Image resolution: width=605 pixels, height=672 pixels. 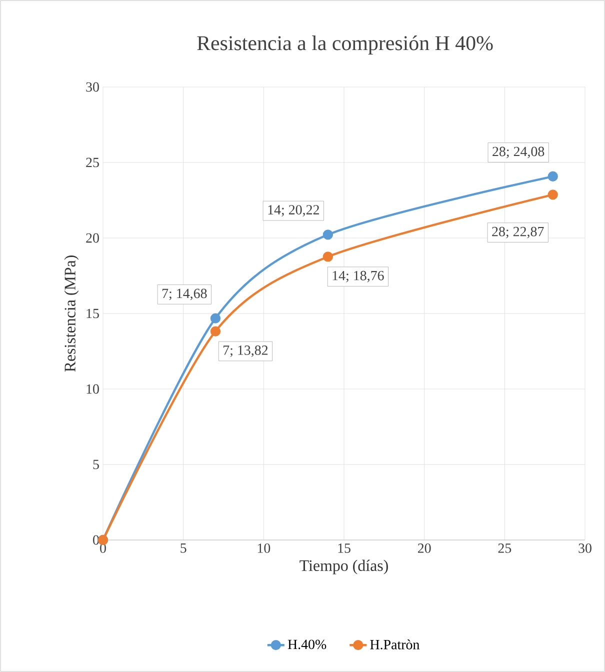 I want to click on data-label: 14; 18,76, so click(x=358, y=276).